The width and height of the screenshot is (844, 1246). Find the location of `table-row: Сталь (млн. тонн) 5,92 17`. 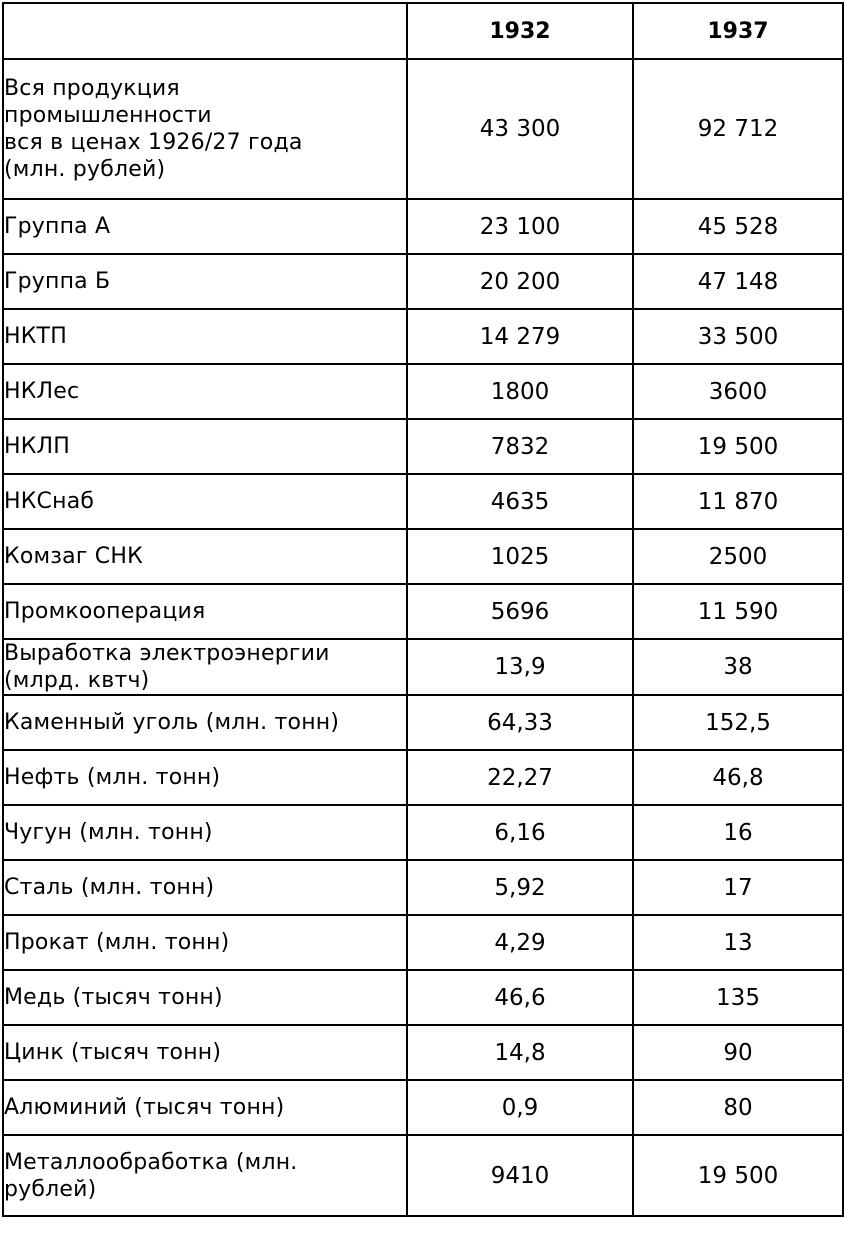

table-row: Сталь (млн. тонн) 5,92 17 is located at coordinates (423, 887).